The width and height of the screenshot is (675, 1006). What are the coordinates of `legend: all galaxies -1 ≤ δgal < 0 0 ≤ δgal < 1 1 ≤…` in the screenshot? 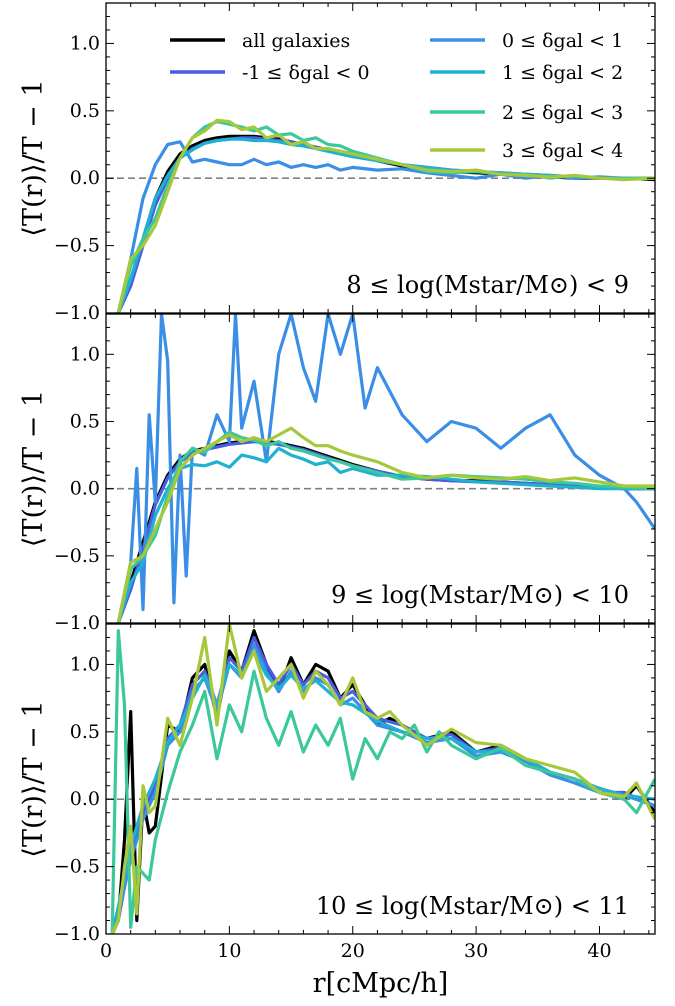 It's located at (396, 96).